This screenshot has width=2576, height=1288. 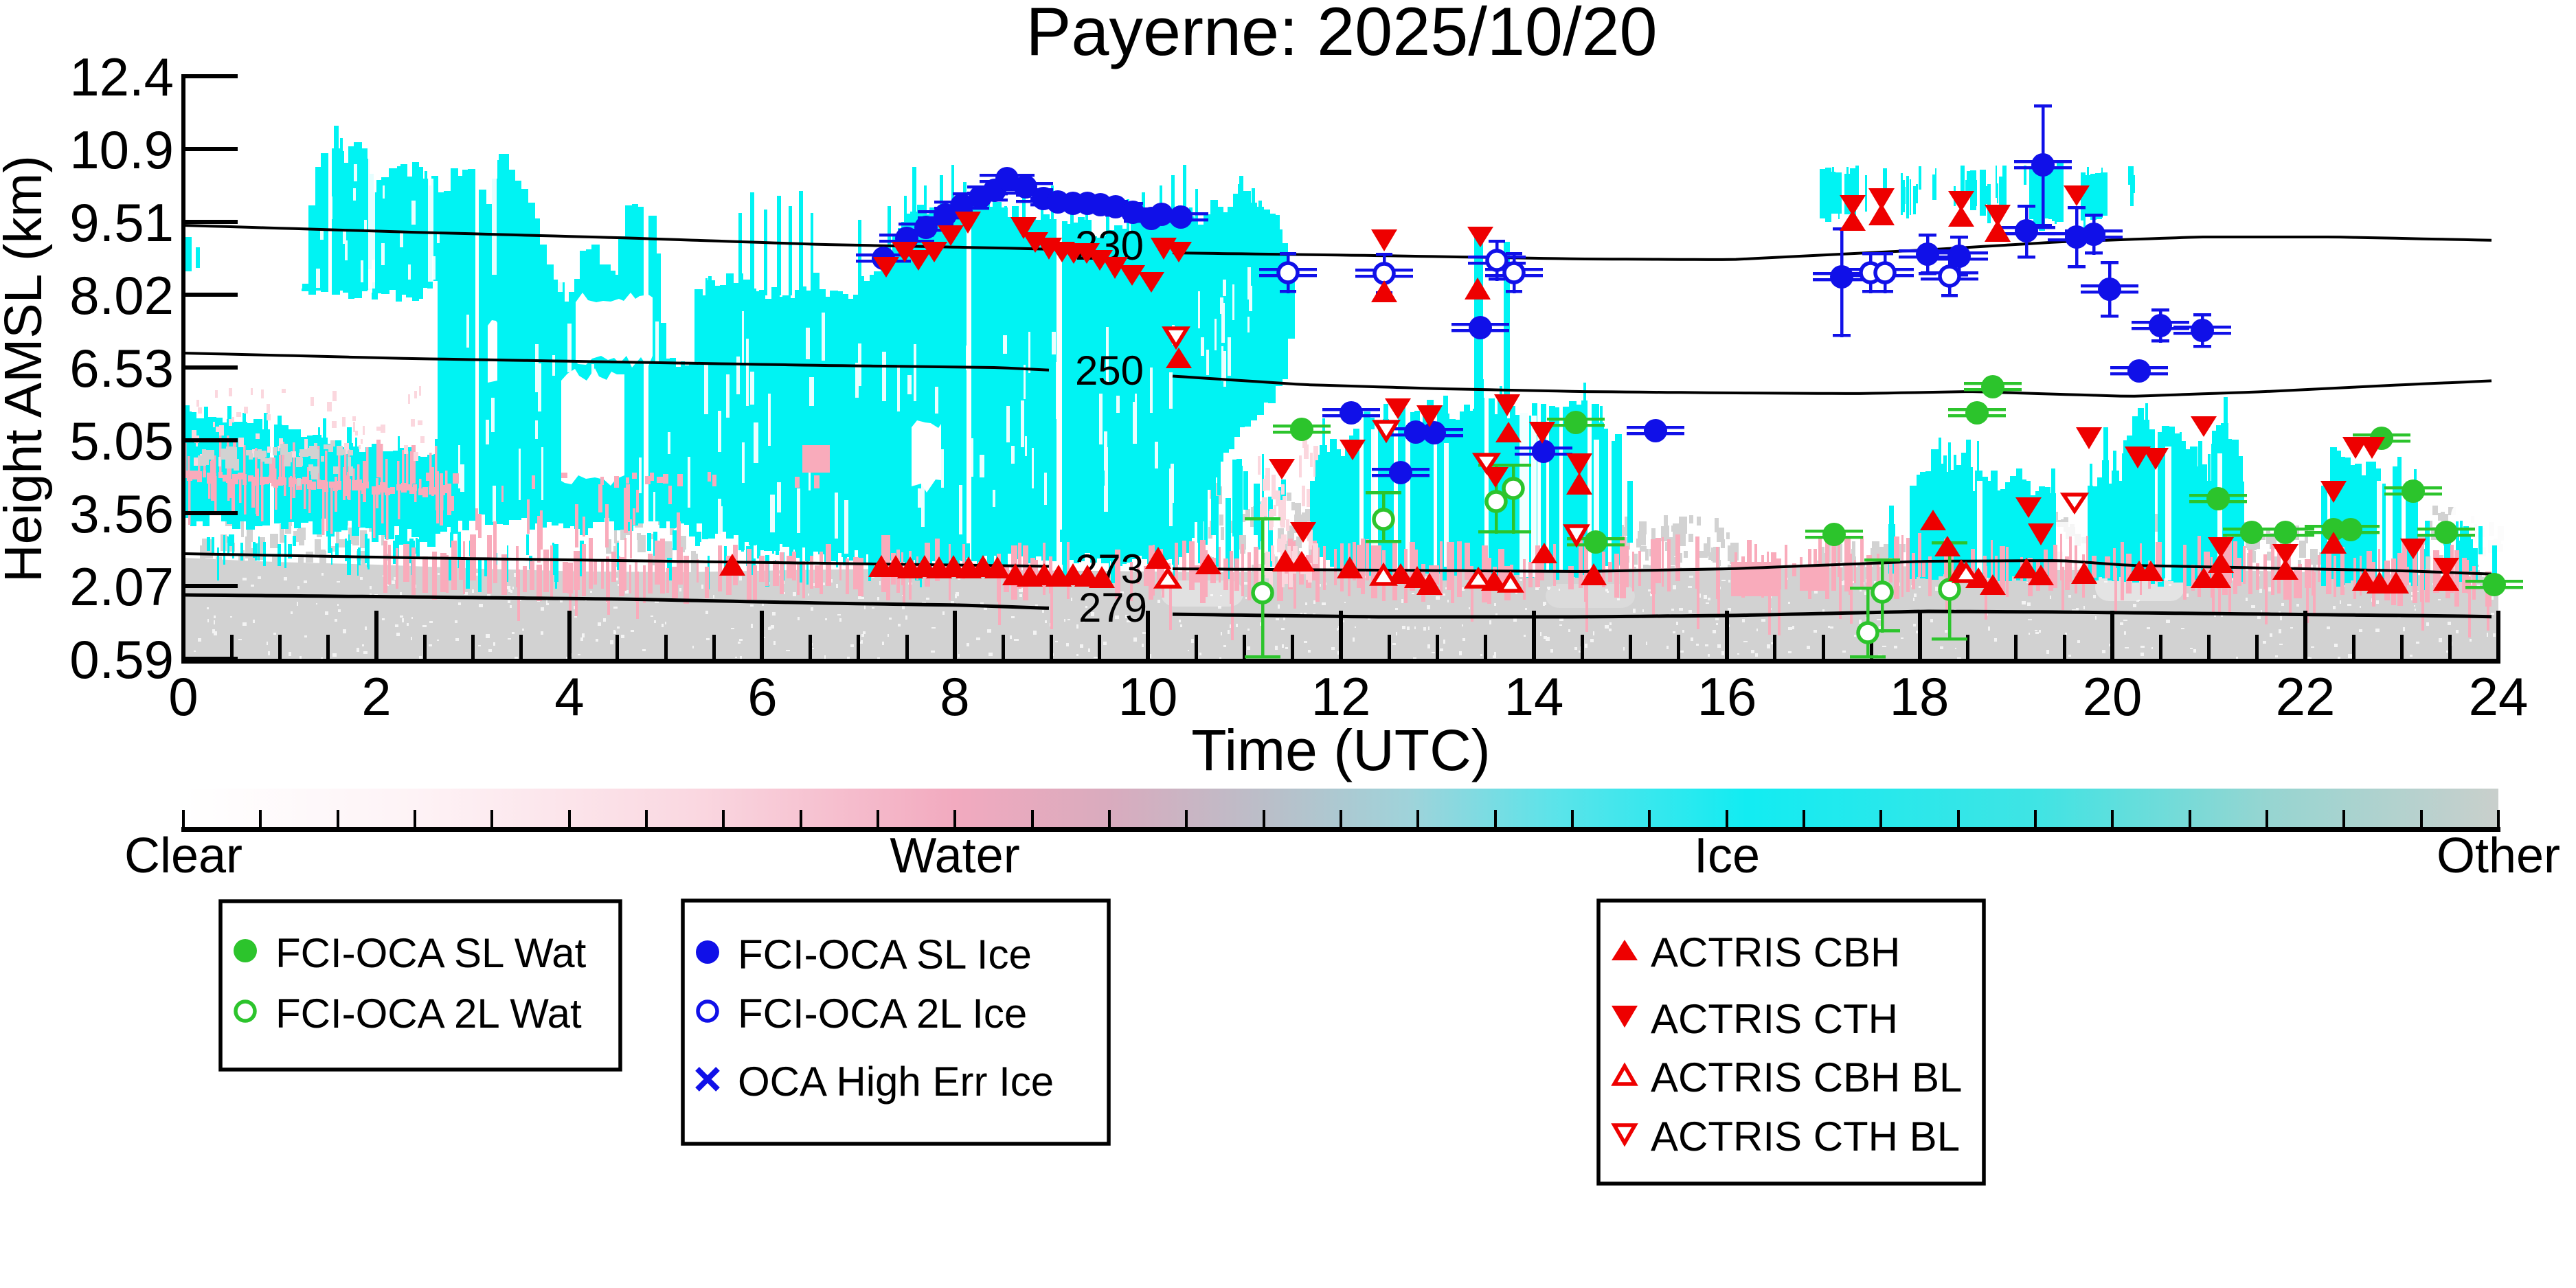 I want to click on svg-text: Time (UTC), so click(x=1340, y=750).